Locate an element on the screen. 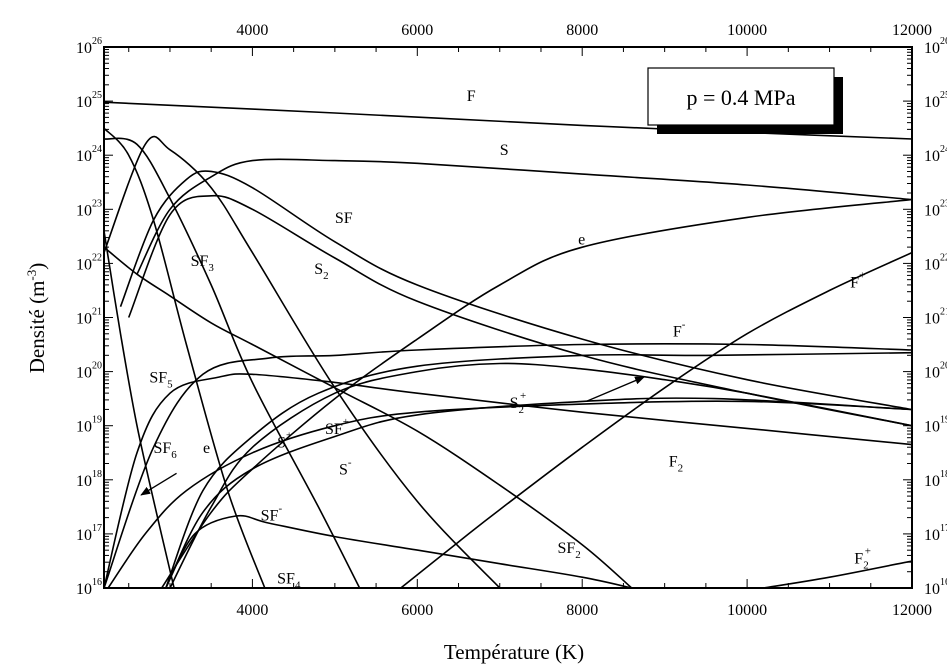 The height and width of the screenshot is (666, 947). x-tick-labels-bottom: 4000 6000 8000 10000 12000 is located at coordinates (584, 610).